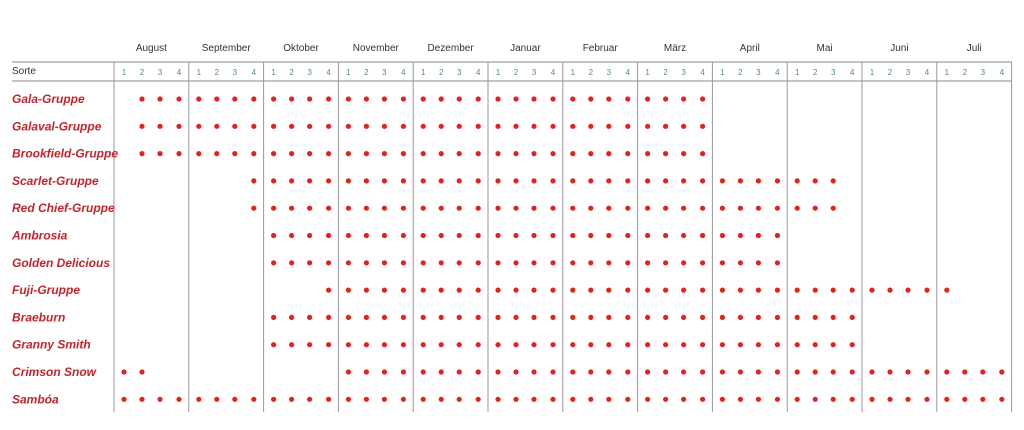 The image size is (1024, 430). I want to click on variety-label: Granny Smith, so click(51, 345).